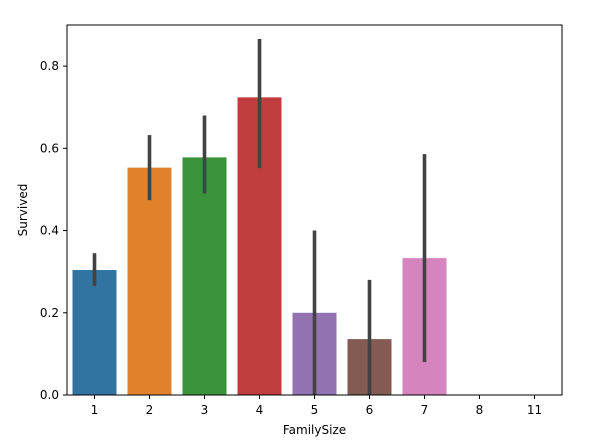 The image size is (592, 446). I want to click on x-ticks-group: 1 2 3 4 5 6 7 8 11, so click(316, 406).